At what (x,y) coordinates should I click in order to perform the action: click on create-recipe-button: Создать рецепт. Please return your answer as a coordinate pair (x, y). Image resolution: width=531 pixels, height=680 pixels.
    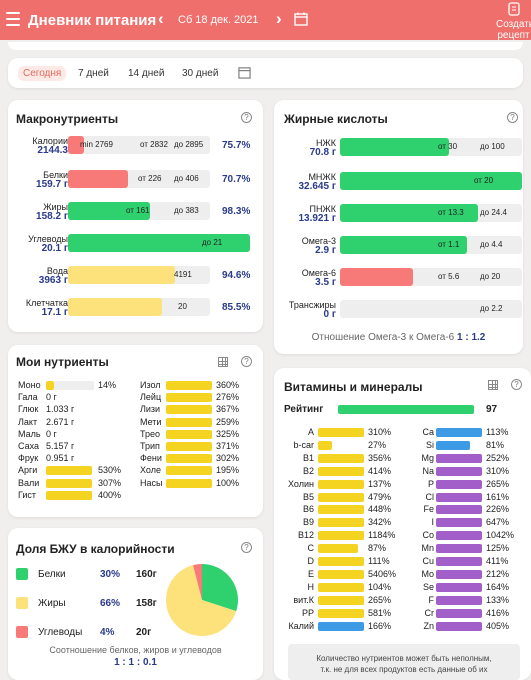
    Looking at the image, I should click on (513, 21).